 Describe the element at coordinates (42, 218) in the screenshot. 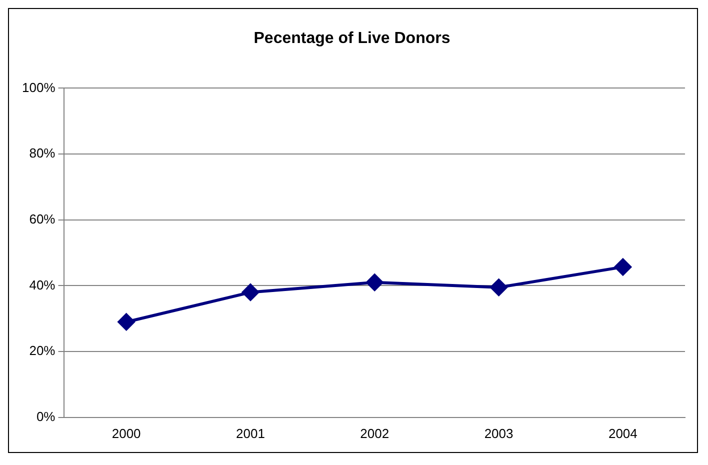

I see `y-tick-label: 60%` at that location.